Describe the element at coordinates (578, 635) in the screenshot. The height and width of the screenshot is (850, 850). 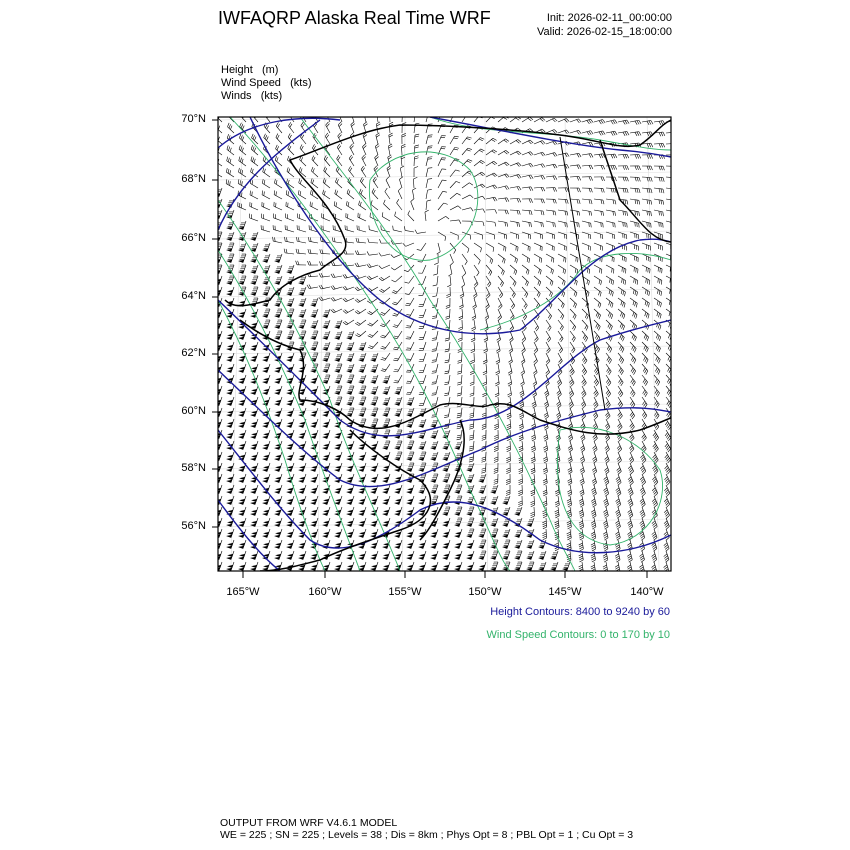
I see `wind-speed-legend: Wind Speed Contours: 0 to 170 by 10` at that location.